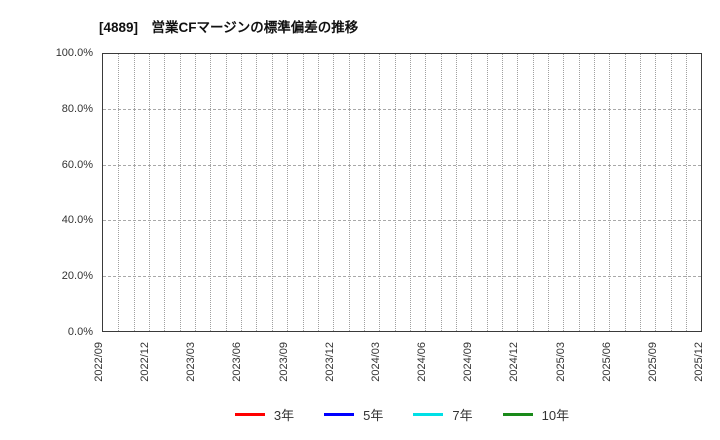 Image resolution: width=720 pixels, height=440 pixels. I want to click on legend-label: 3年, so click(284, 415).